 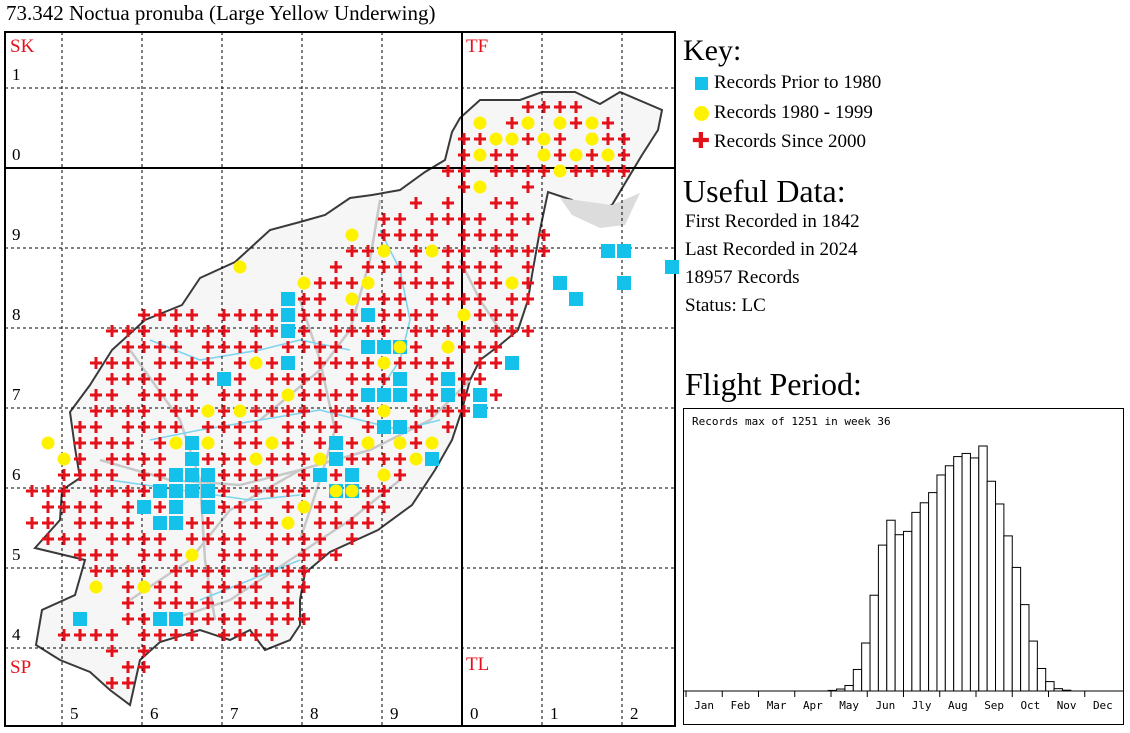 I want to click on key-label: Records Prior to 1980, so click(x=798, y=82).